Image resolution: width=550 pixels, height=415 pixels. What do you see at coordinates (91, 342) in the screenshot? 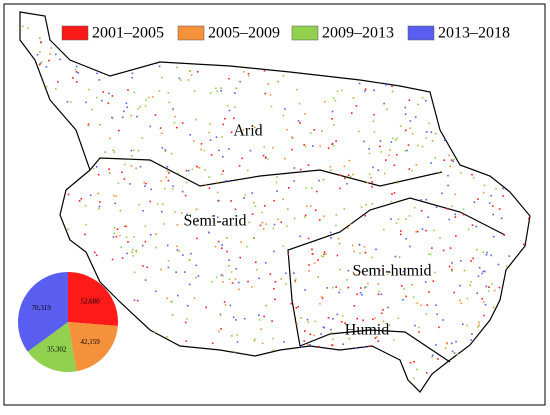
I see `pie-value-label: 42,159` at bounding box center [91, 342].